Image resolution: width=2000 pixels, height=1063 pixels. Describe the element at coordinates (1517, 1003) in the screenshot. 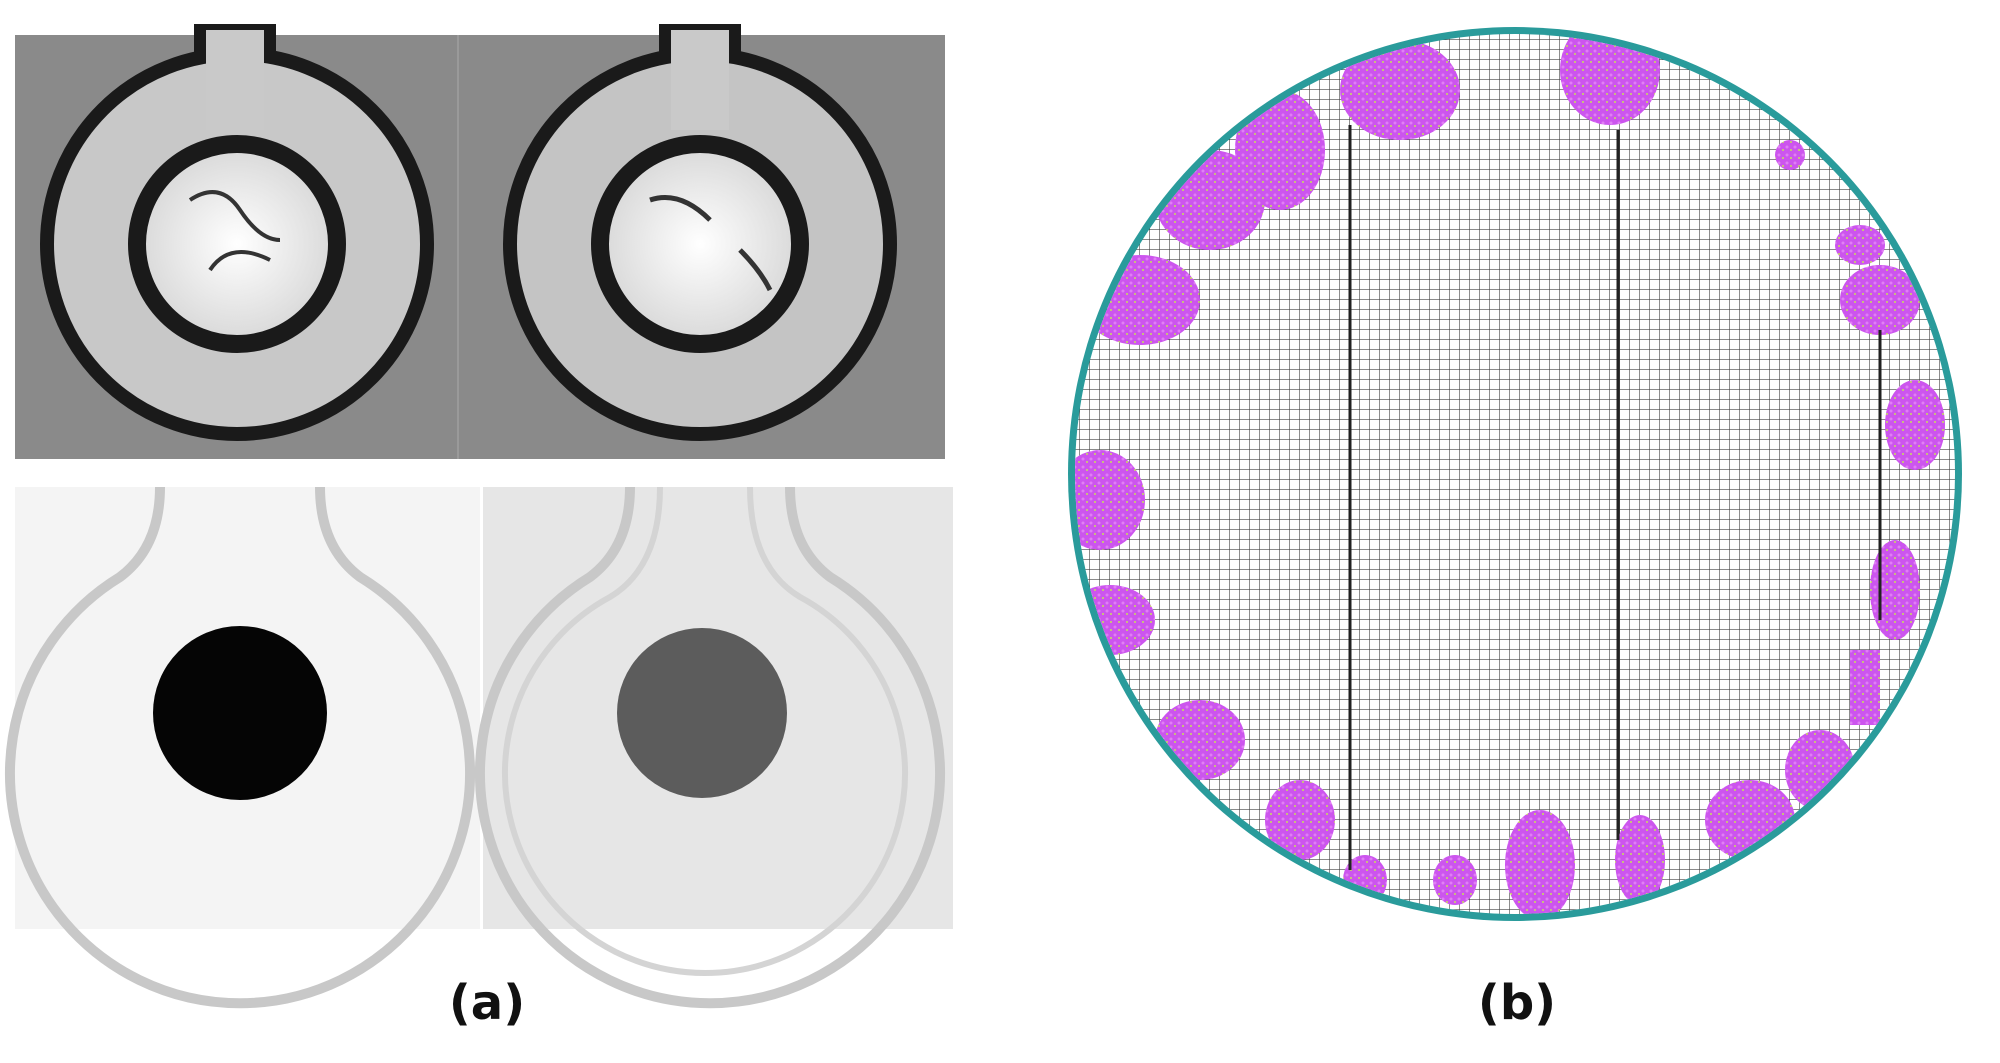

I see `panel-label: (b)` at that location.